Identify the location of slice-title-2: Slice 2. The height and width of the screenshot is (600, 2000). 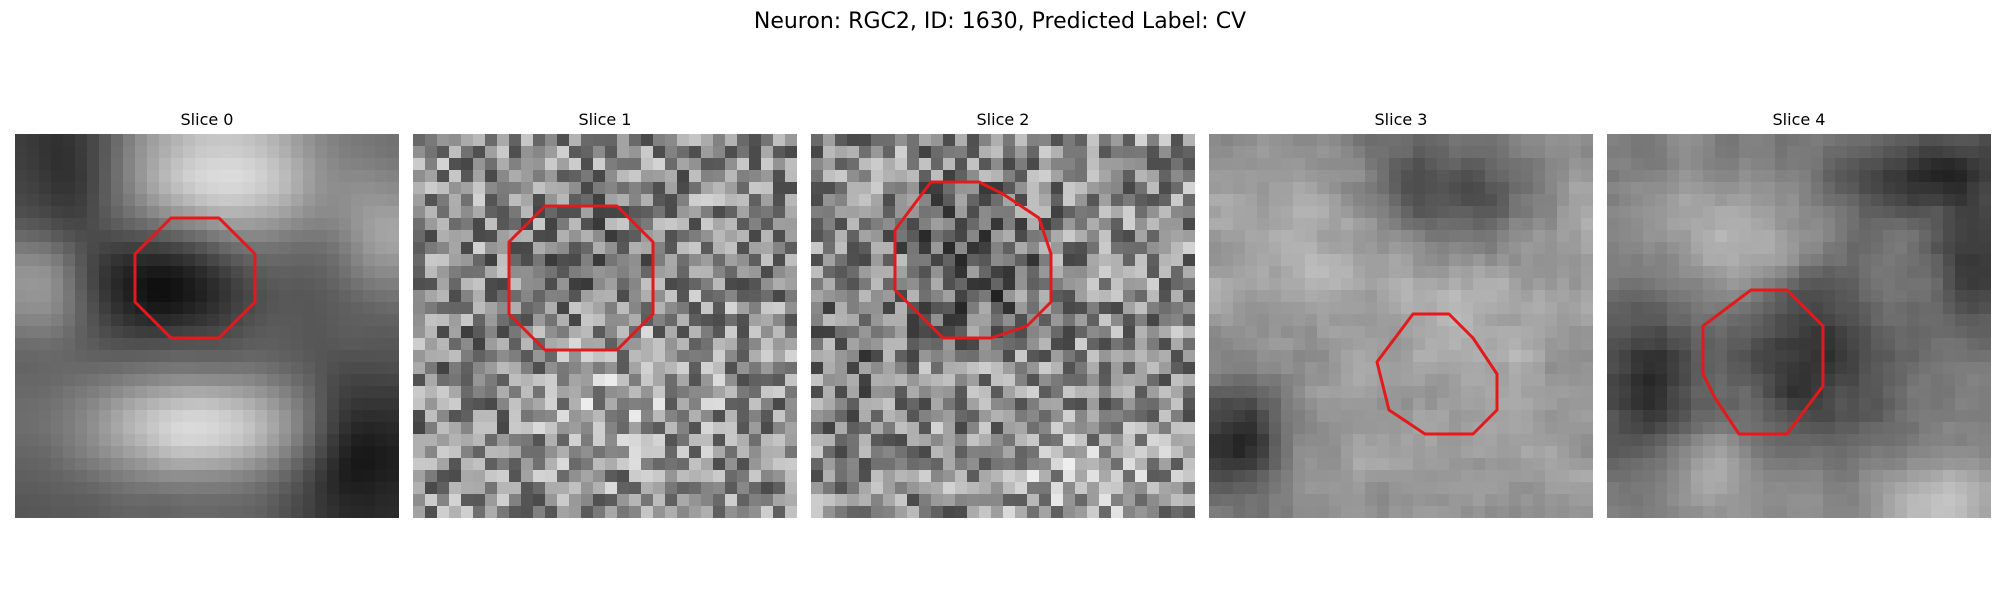
(1003, 119).